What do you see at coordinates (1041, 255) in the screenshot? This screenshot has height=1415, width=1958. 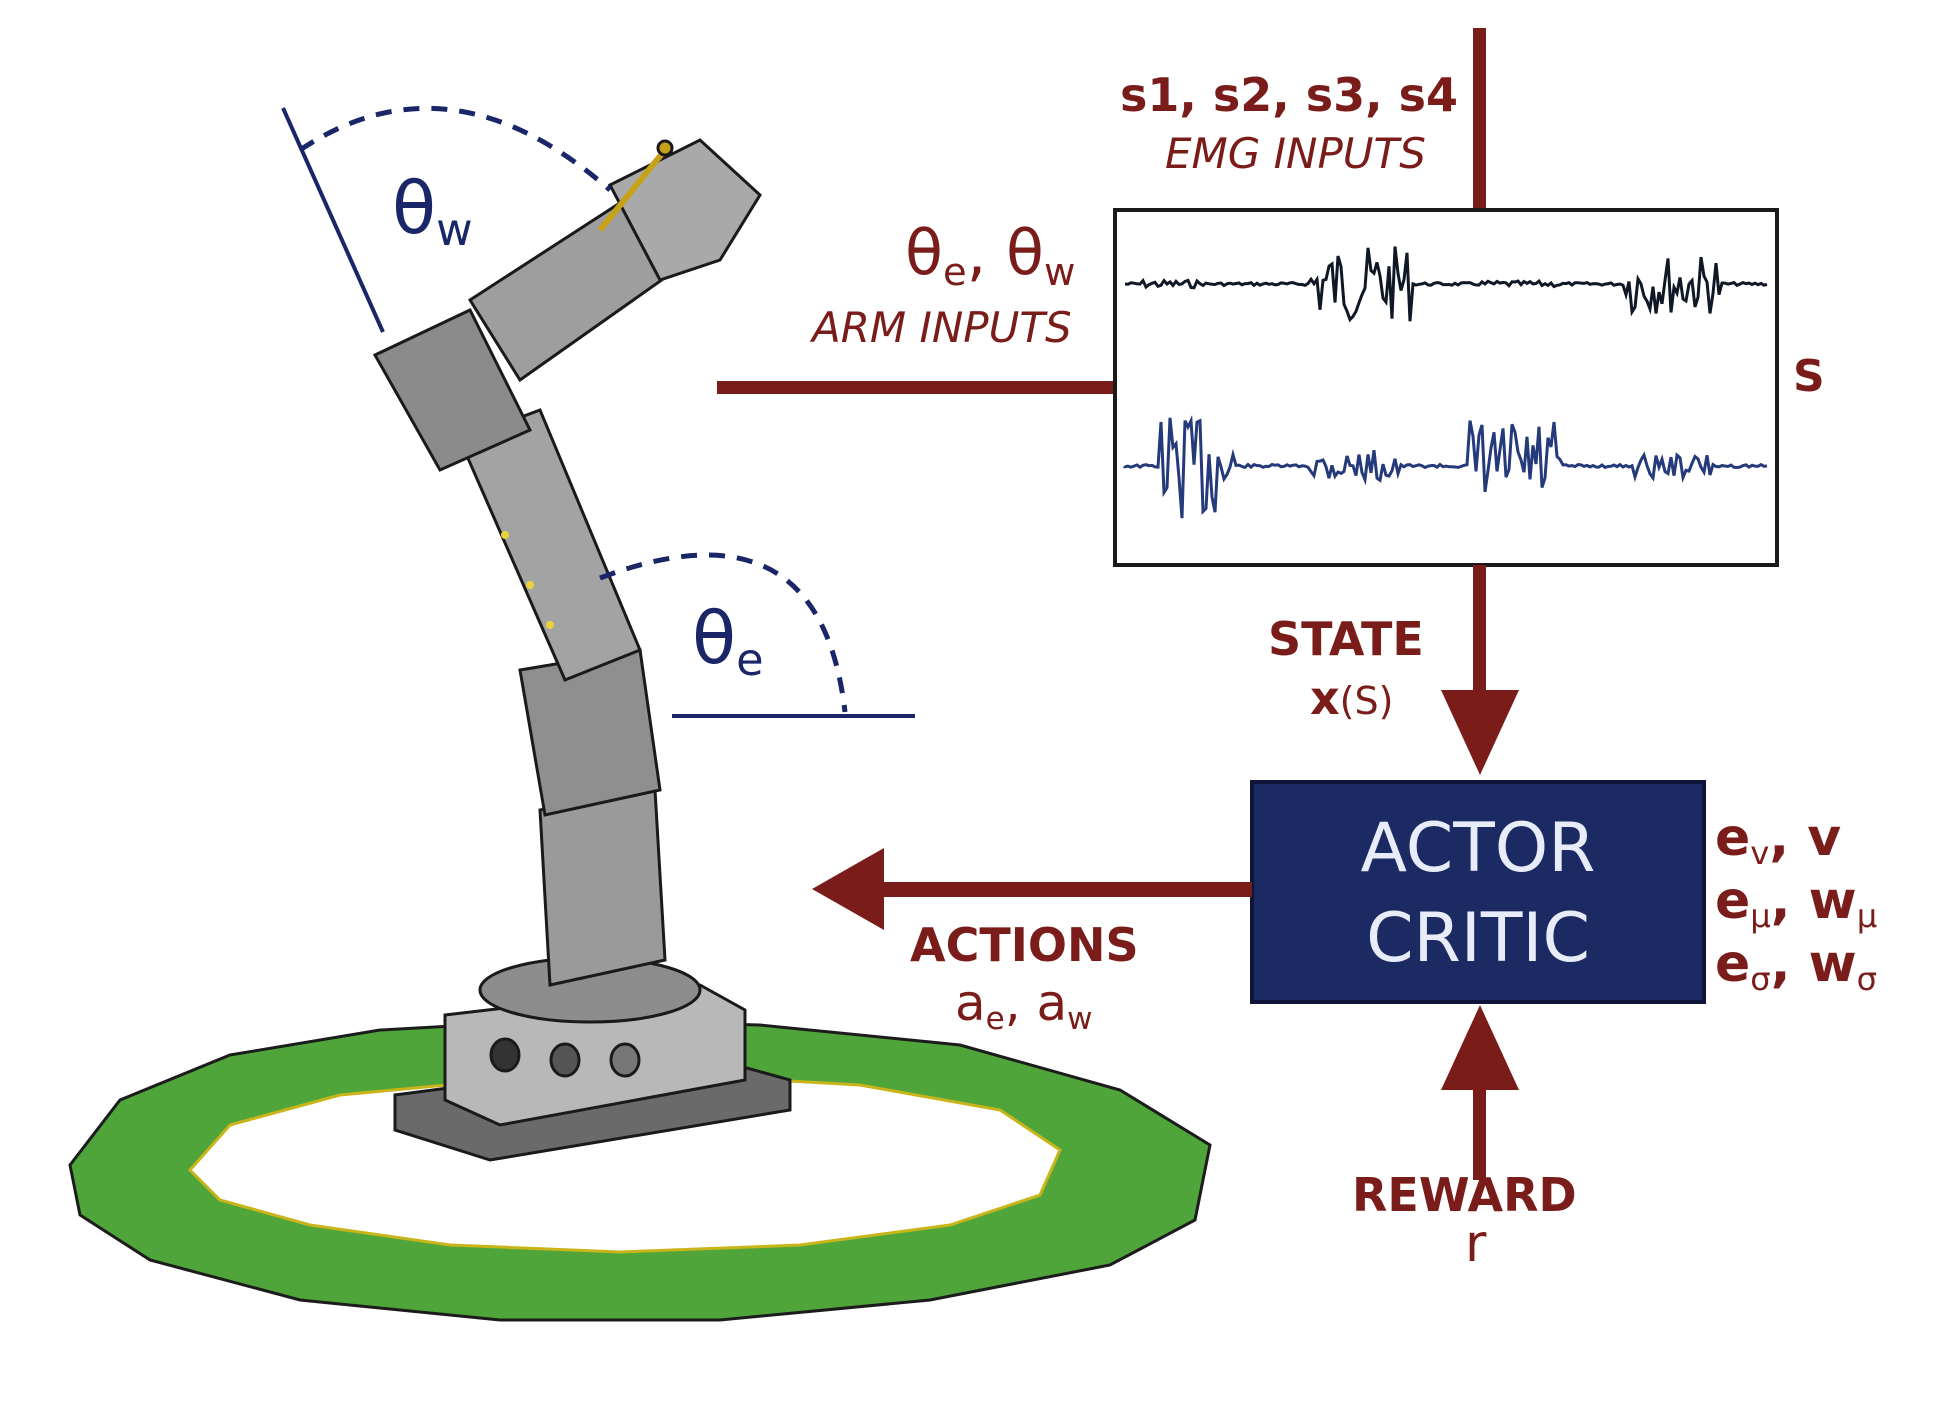 I see `arm-theta-w: θw` at bounding box center [1041, 255].